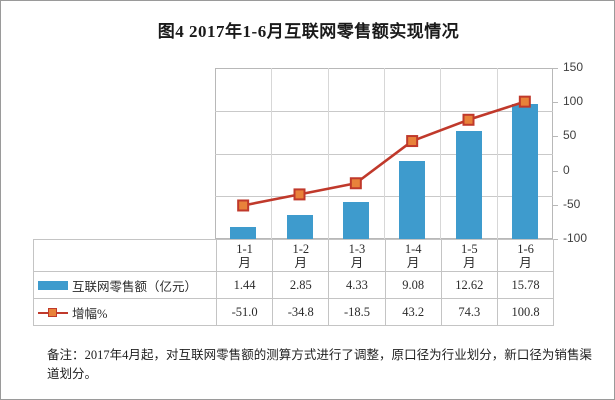 This screenshot has height=400, width=615. What do you see at coordinates (573, 101) in the screenshot?
I see `right-axis-tick: 100` at bounding box center [573, 101].